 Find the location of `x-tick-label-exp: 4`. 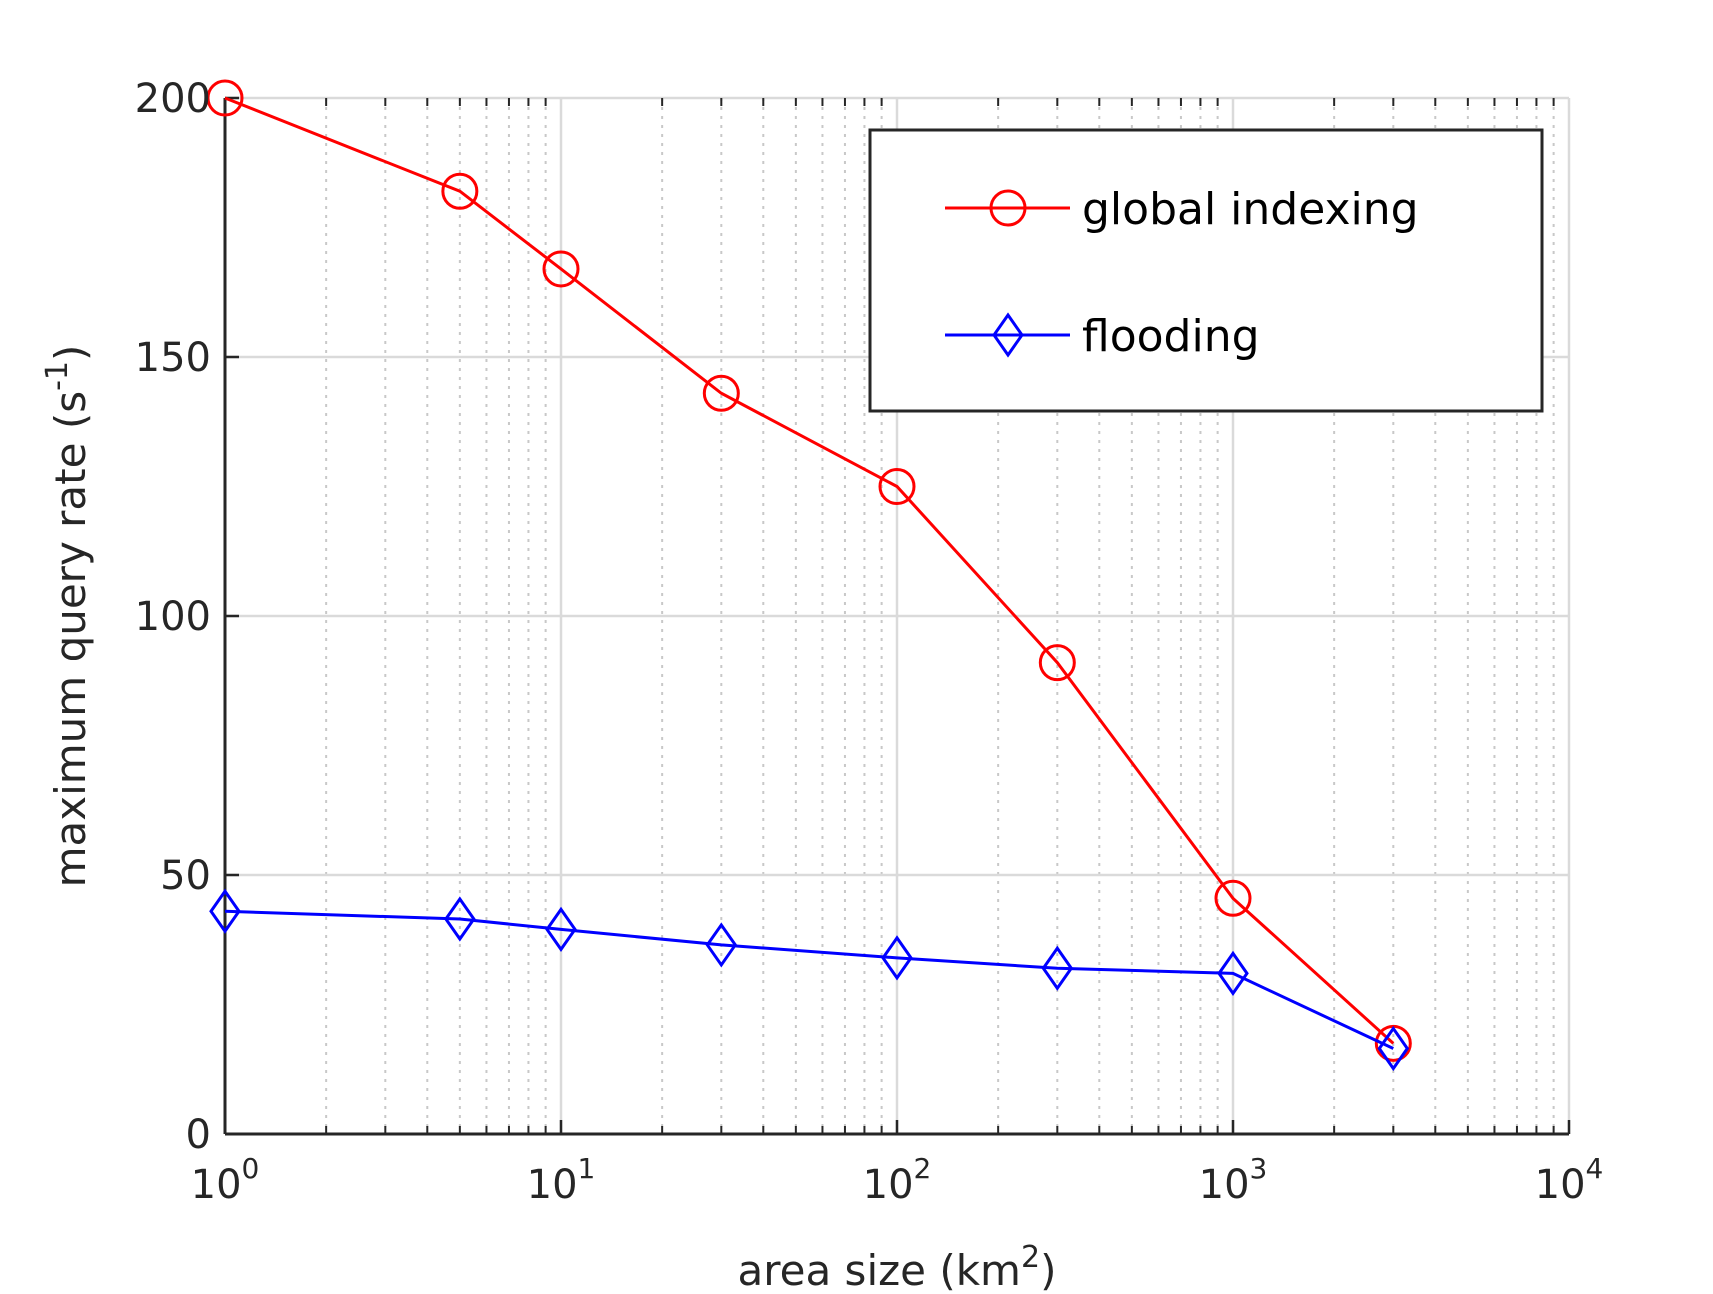

x-tick-label-exp: 4 is located at coordinates (1595, 1168).